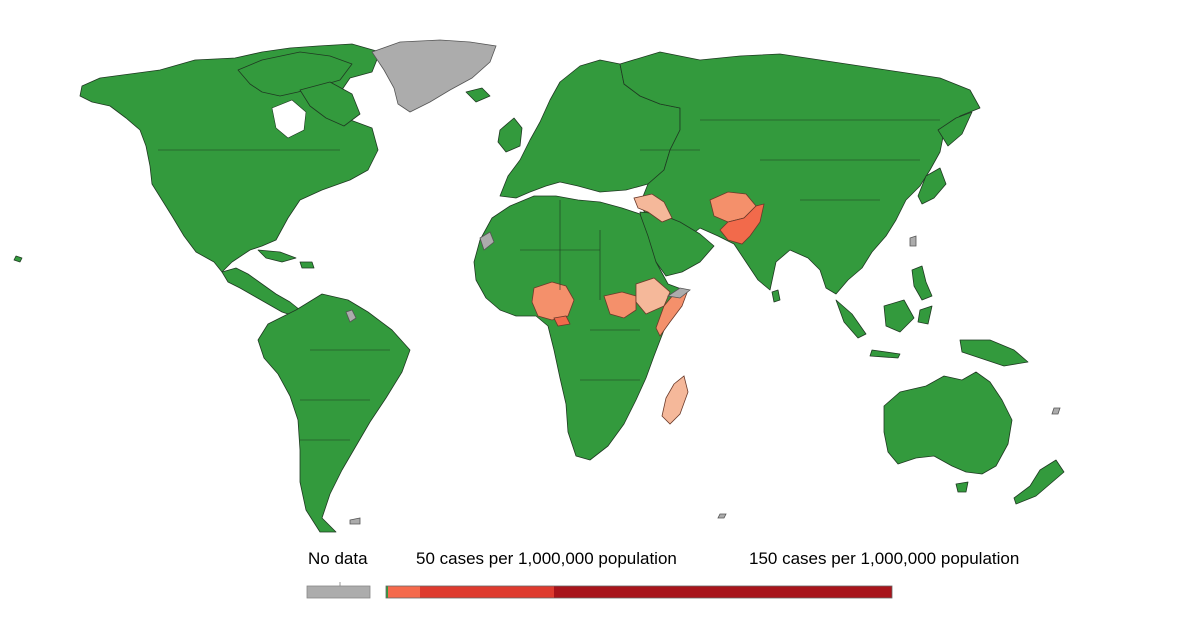 Image resolution: width=1200 pixels, height=630 pixels. Describe the element at coordinates (338, 592) in the screenshot. I see `legend-no-data-swatch` at that location.